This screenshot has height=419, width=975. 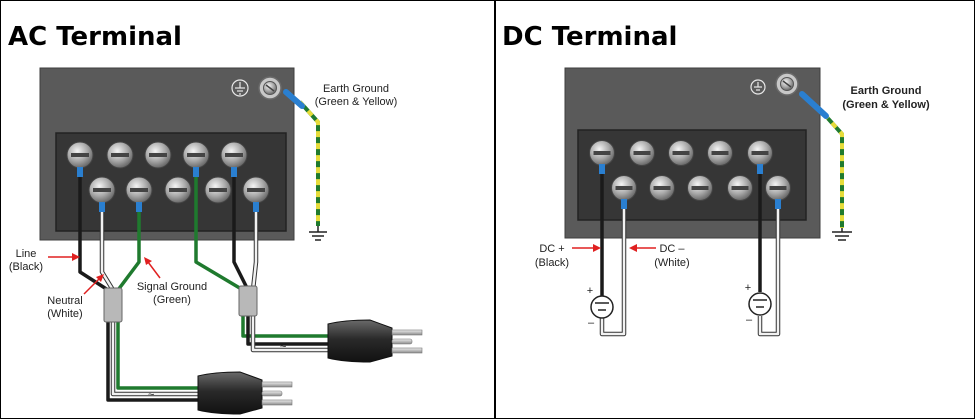 What do you see at coordinates (748, 288) in the screenshot?
I see `dc-source-plus-2: +` at bounding box center [748, 288].